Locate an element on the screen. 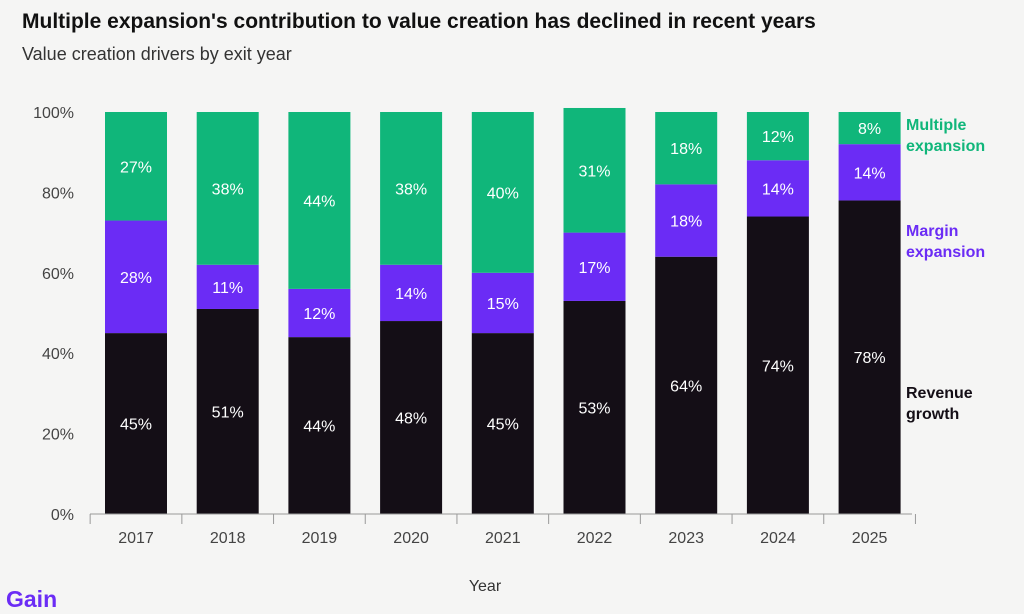 Image resolution: width=1024 pixels, height=614 pixels. y-tick-label: 60% is located at coordinates (58, 274).